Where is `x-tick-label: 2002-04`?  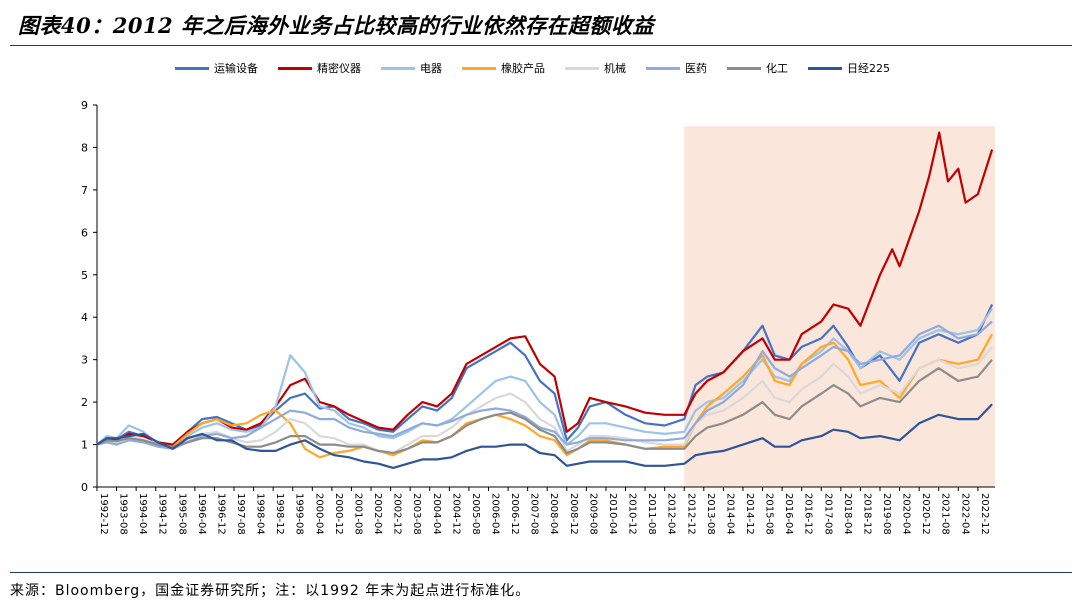
x-tick-label: 2002-04 is located at coordinates (377, 514).